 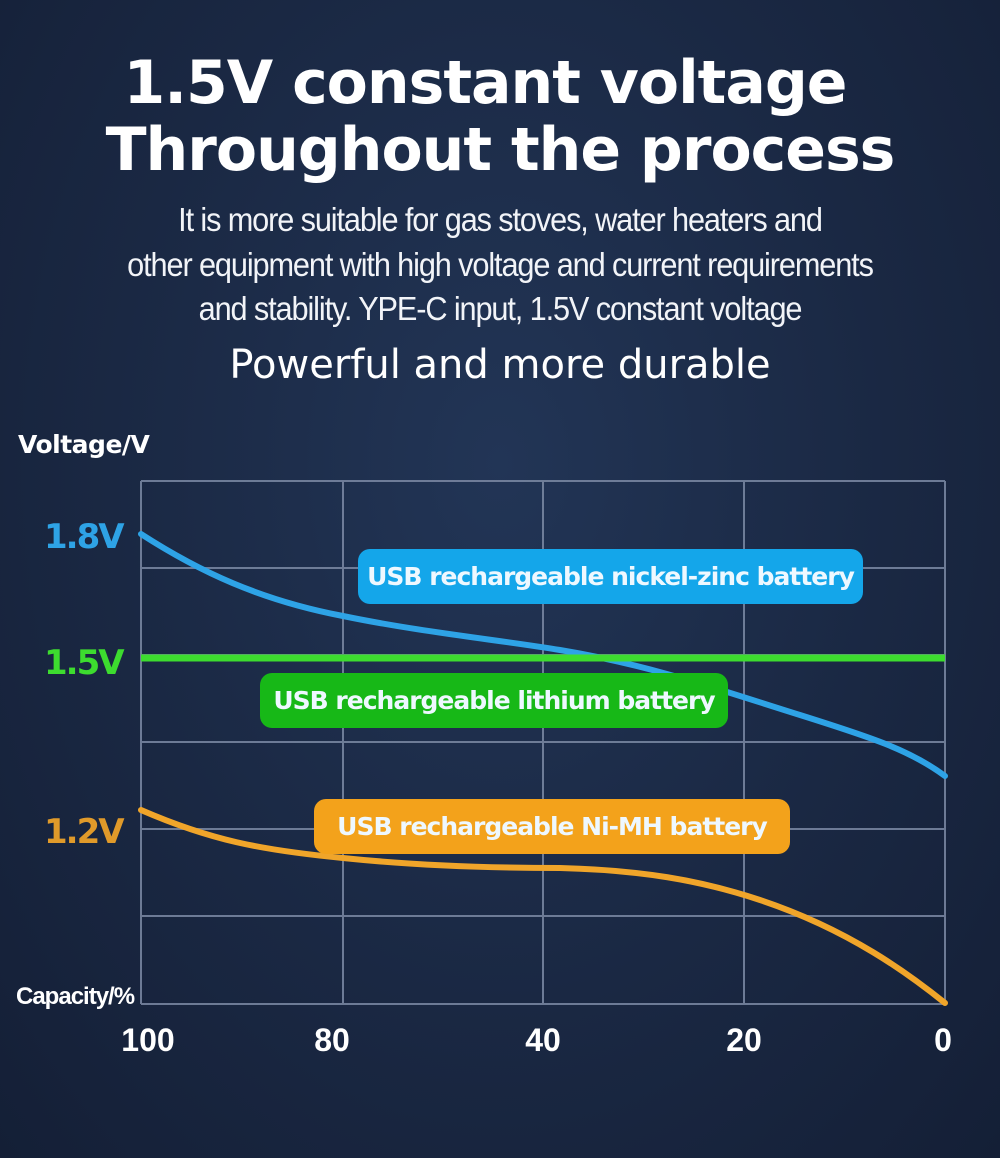 What do you see at coordinates (500, 365) in the screenshot?
I see `tagline: Powerful and more durable` at bounding box center [500, 365].